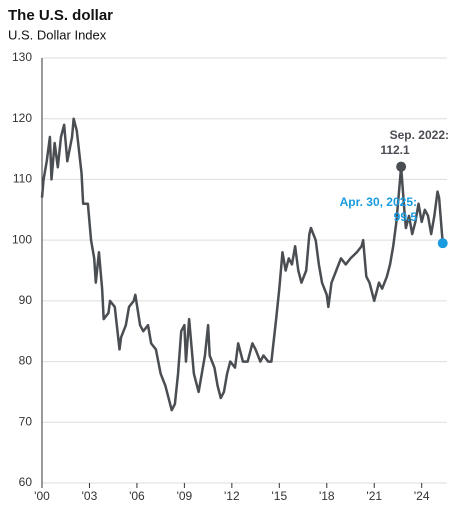 Image resolution: width=451 pixels, height=517 pixels. I want to click on x-tick-label: '00, so click(42, 496).